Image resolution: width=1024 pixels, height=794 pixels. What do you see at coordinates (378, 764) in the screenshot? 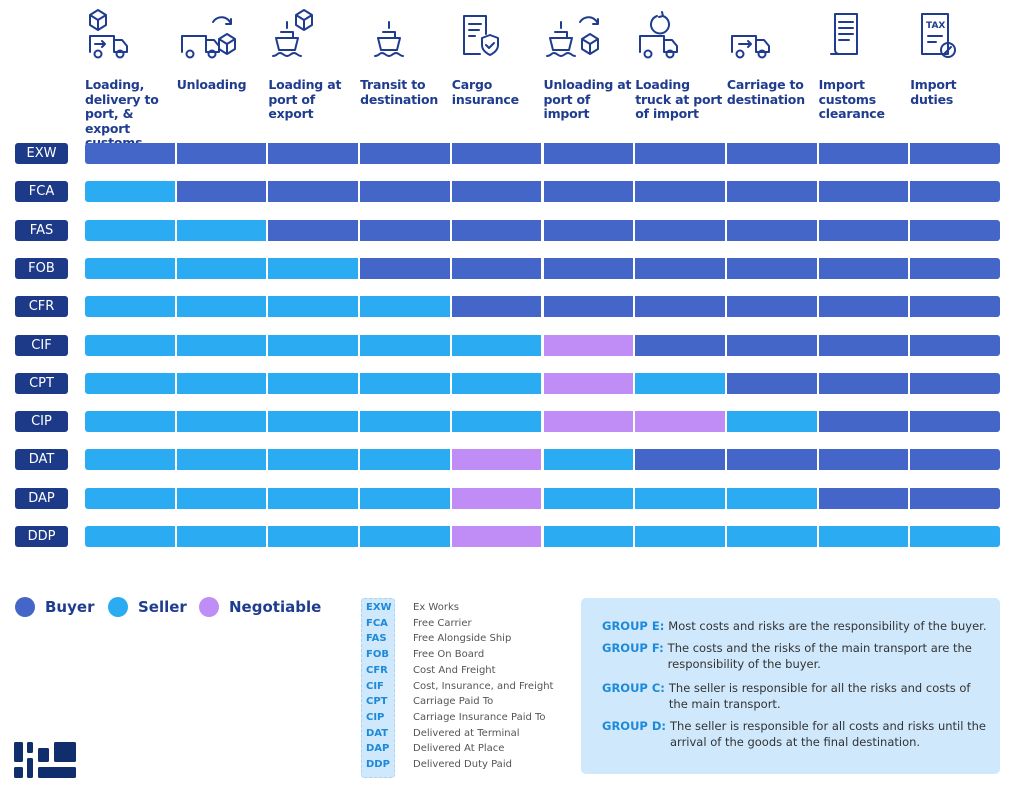
I see `abbreviation-code: DDP` at bounding box center [378, 764].